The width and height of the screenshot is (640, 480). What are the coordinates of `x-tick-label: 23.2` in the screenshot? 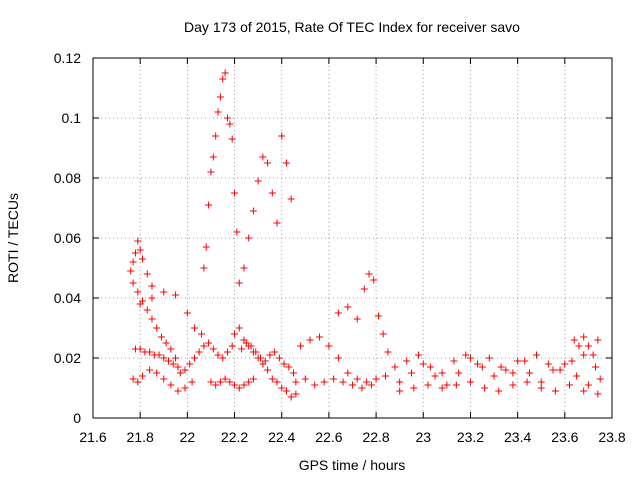 It's located at (470, 437).